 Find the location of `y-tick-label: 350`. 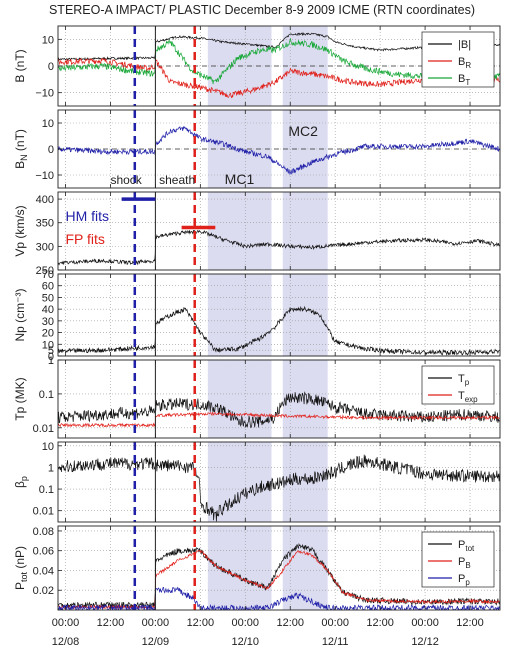

y-tick-label: 350 is located at coordinates (45, 224).